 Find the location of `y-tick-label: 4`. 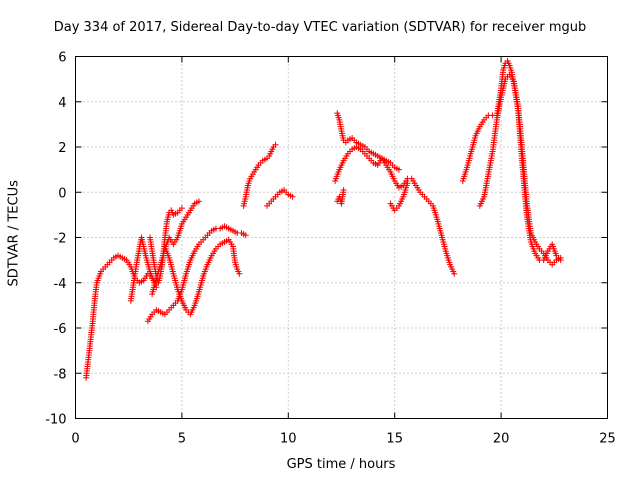

y-tick-label: 4 is located at coordinates (62, 103).